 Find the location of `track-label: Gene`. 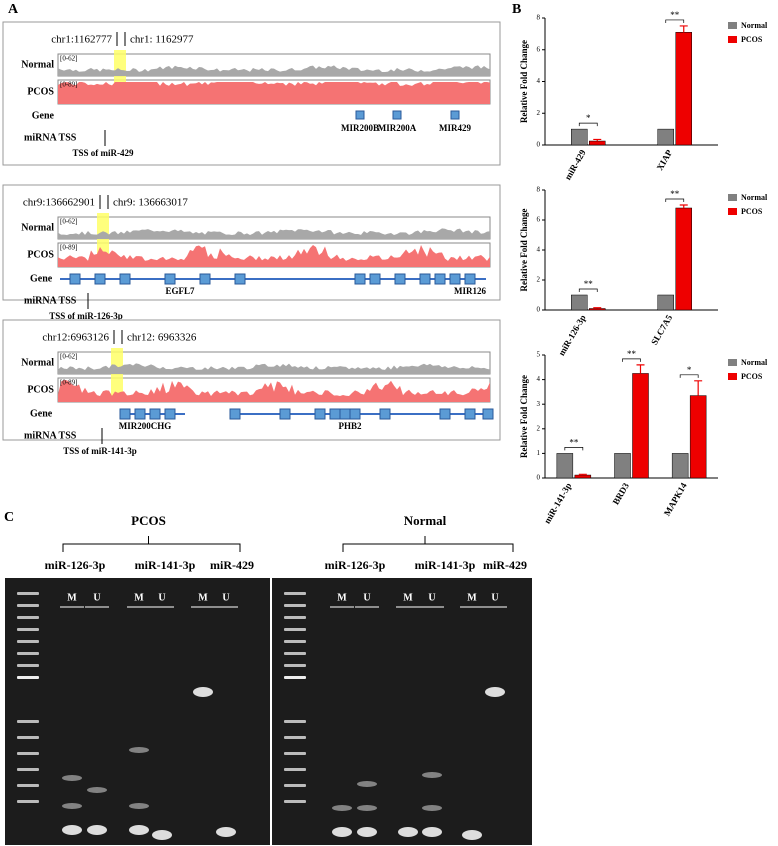

track-label: Gene is located at coordinates (43, 115).